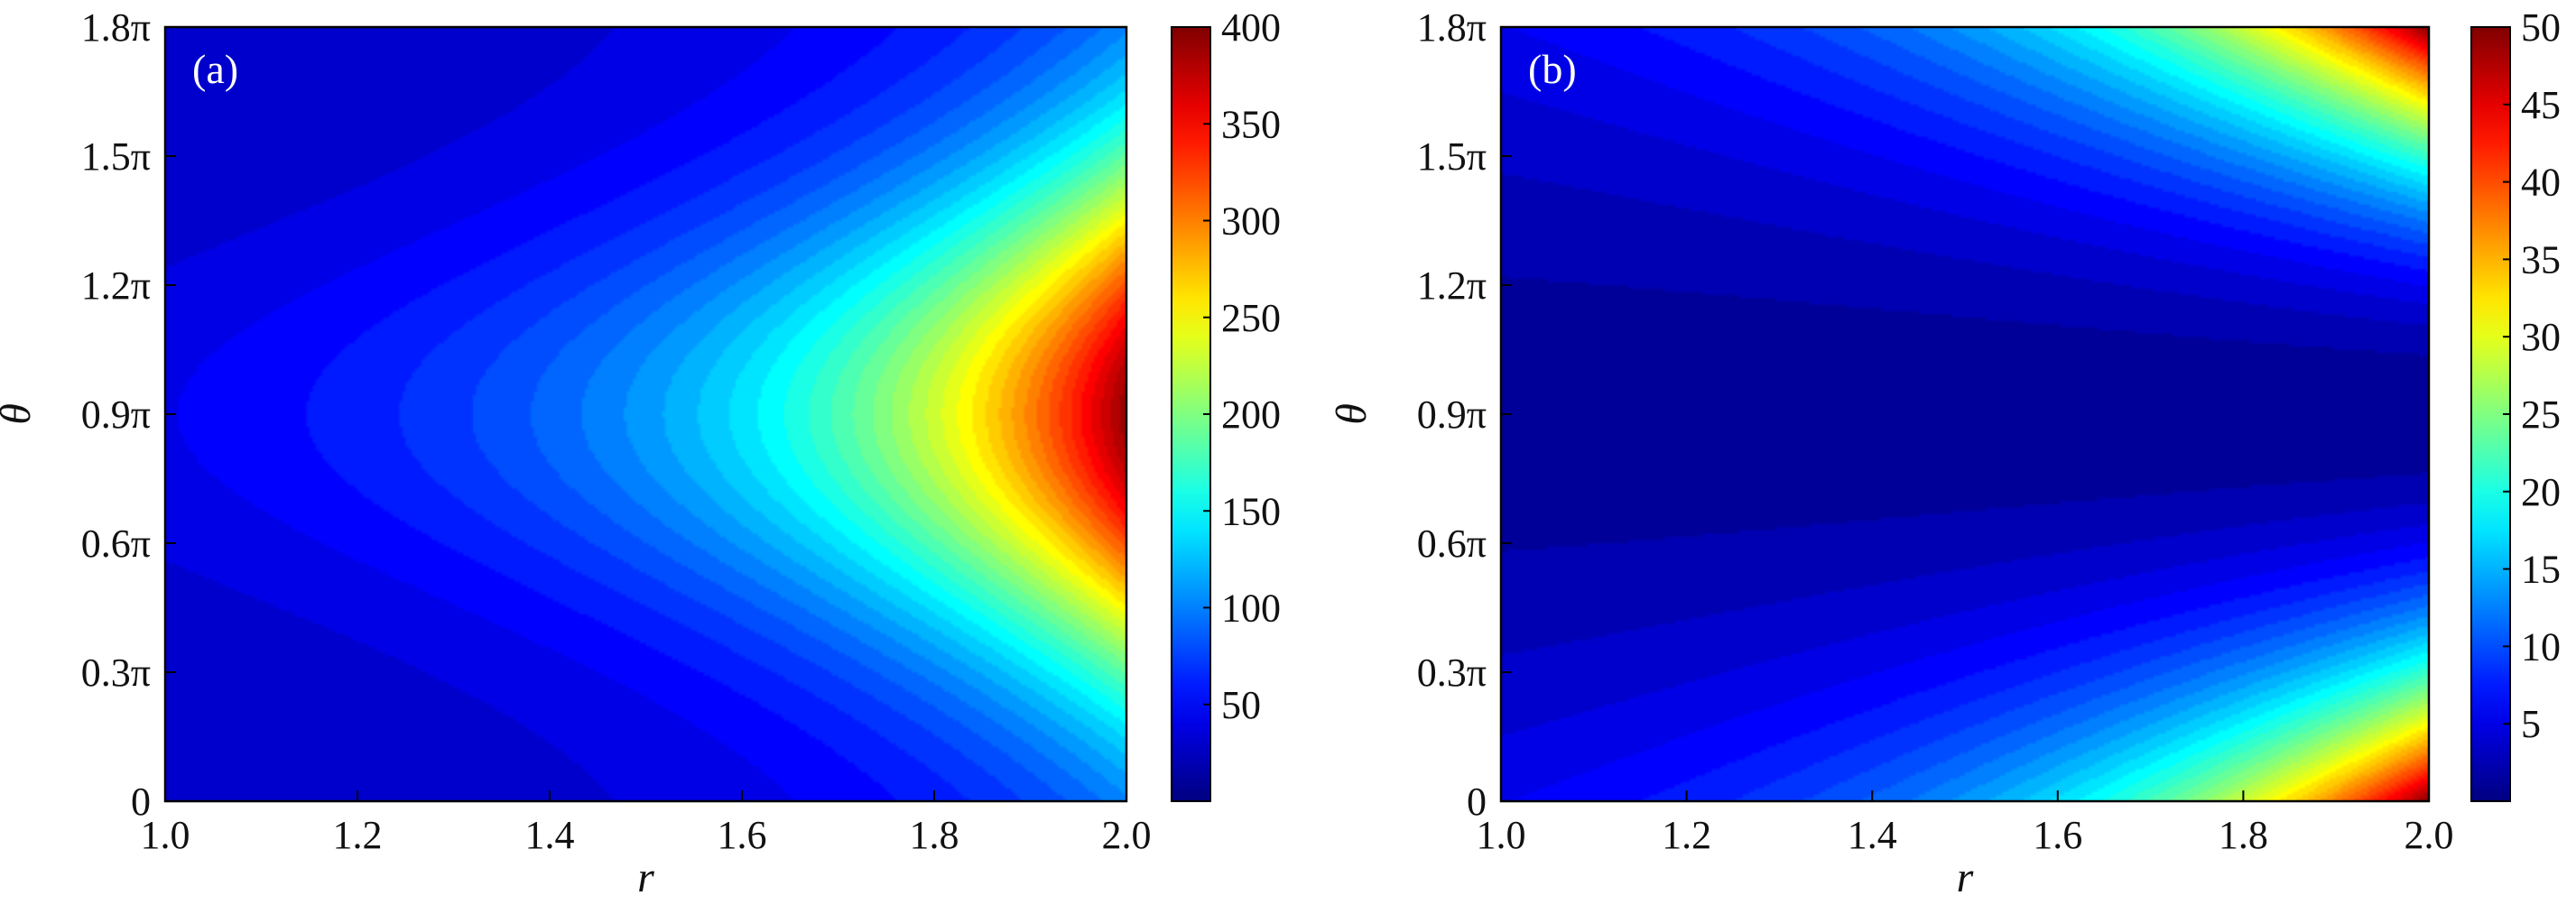  I want to click on colorbar-tick-label: 300, so click(1251, 221).